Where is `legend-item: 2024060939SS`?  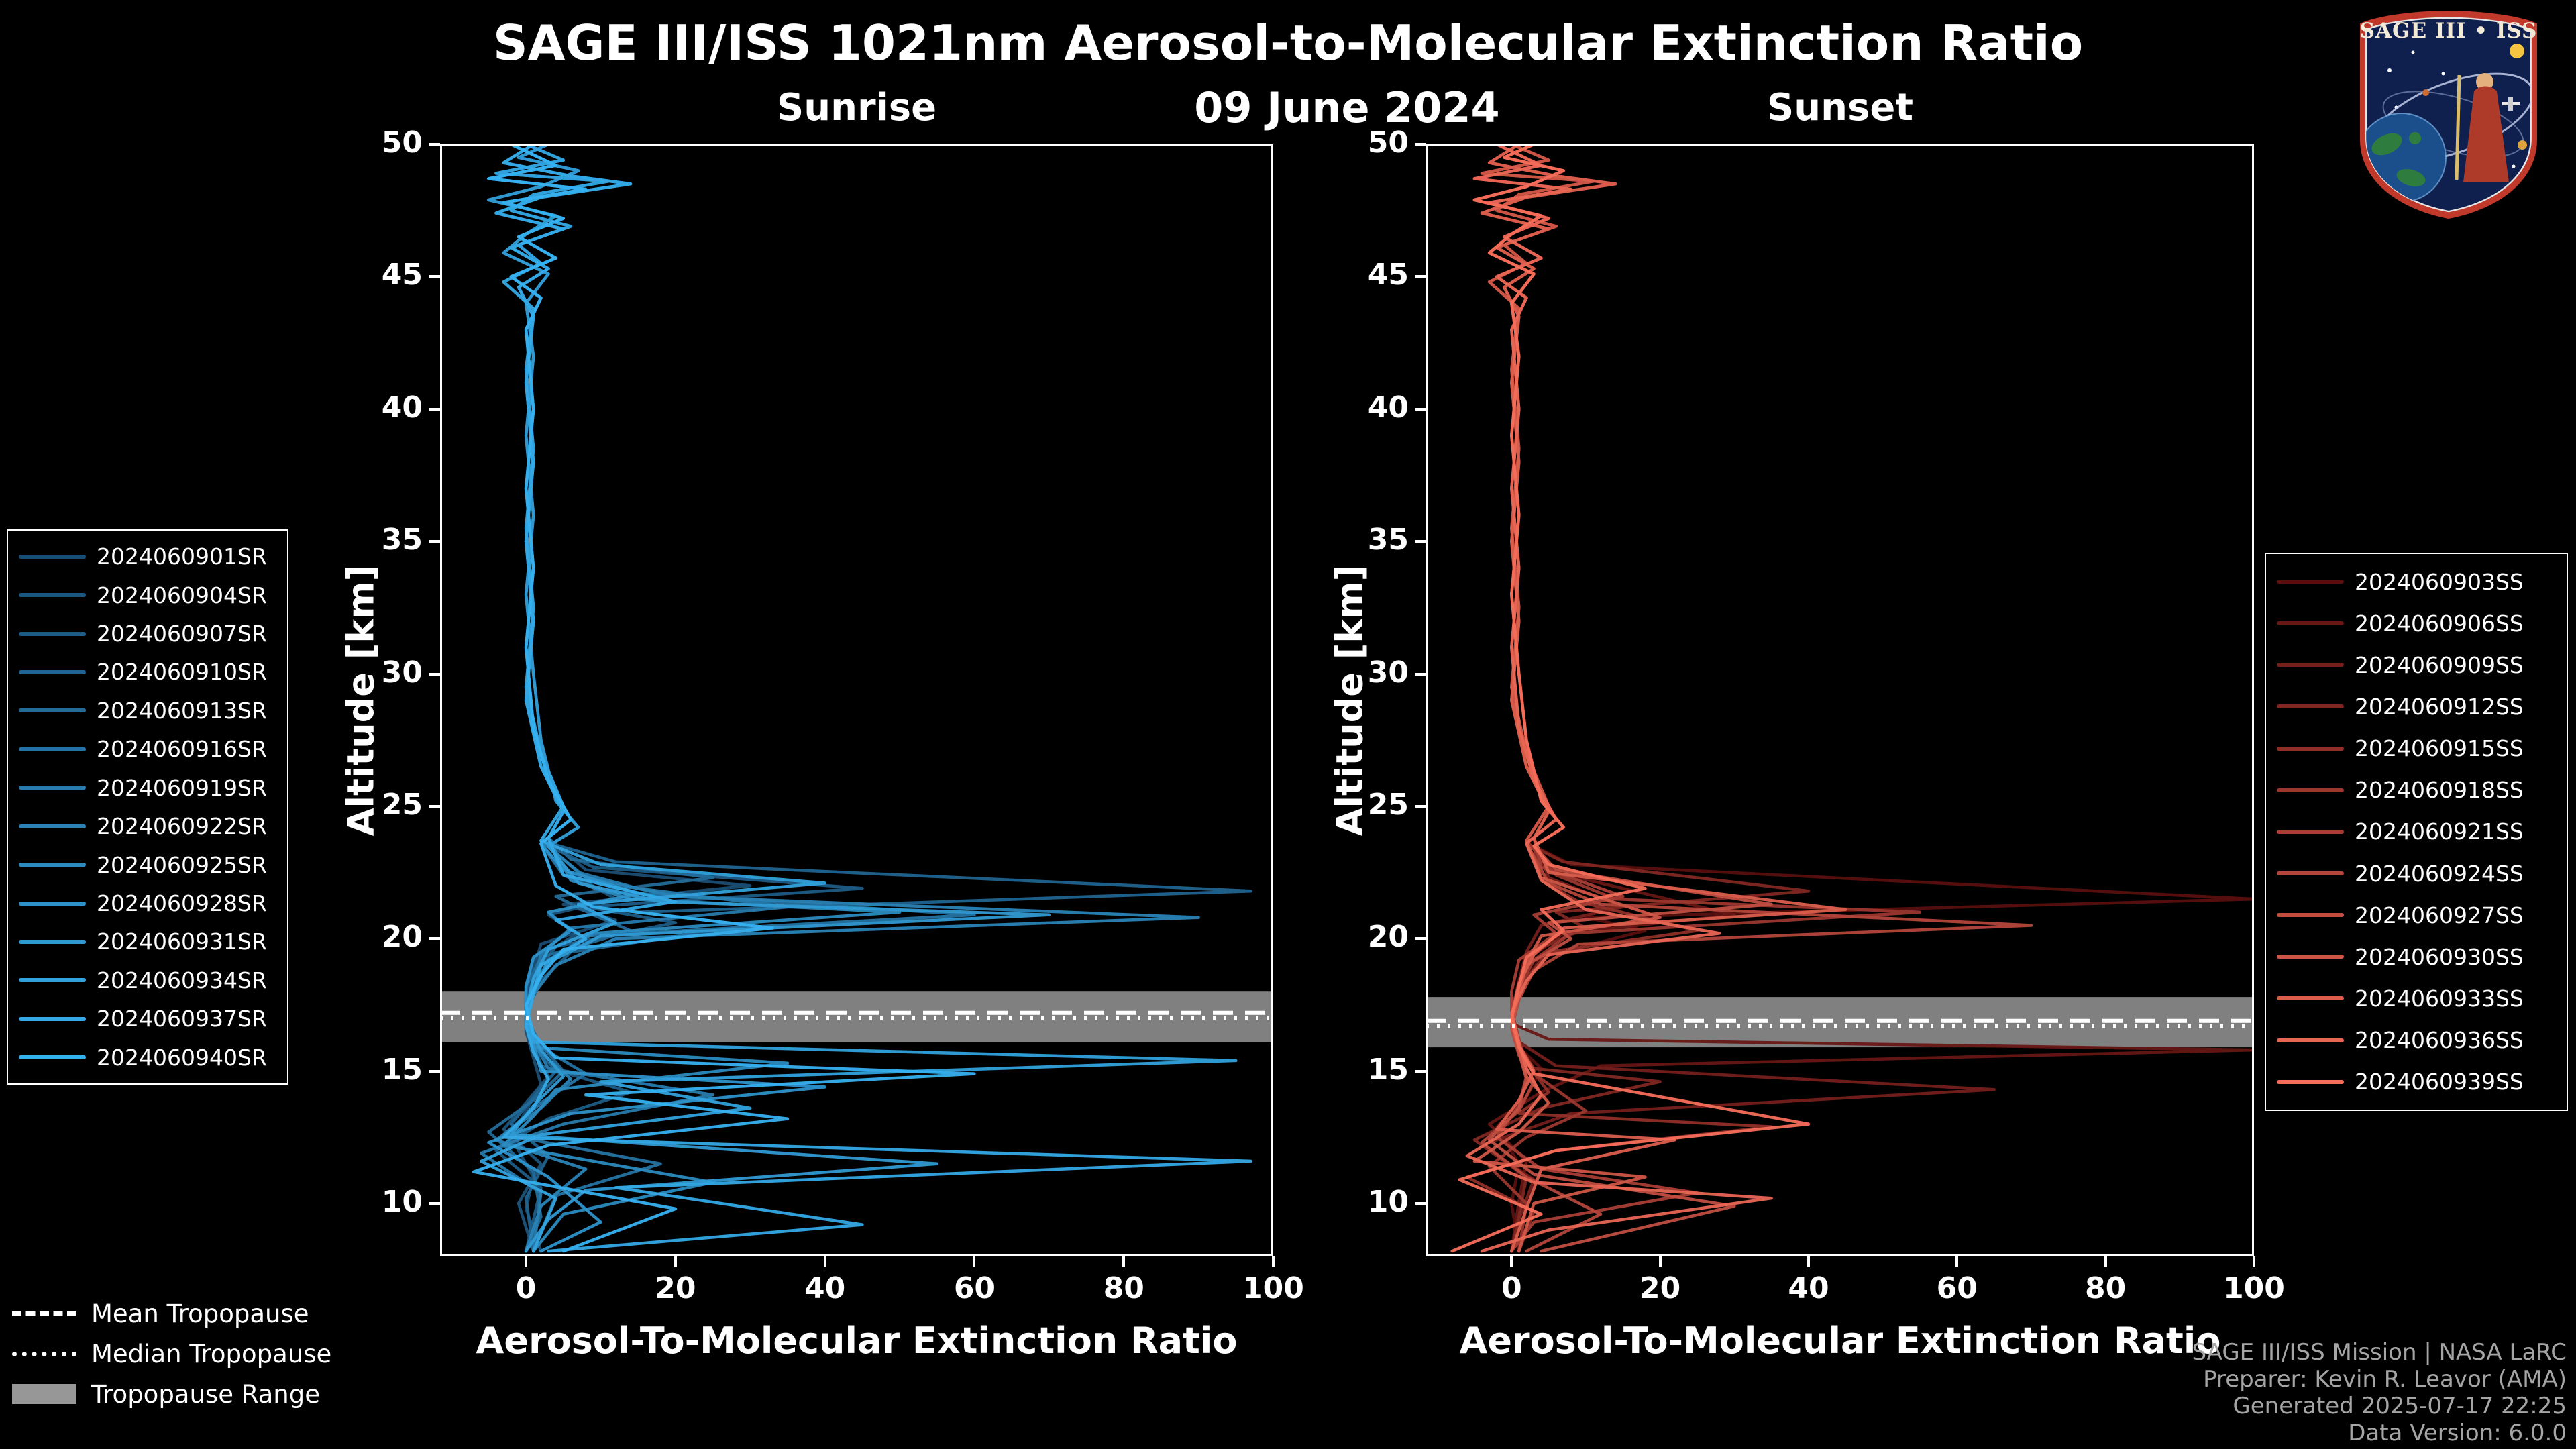
legend-item: 2024060939SS is located at coordinates (2416, 1082).